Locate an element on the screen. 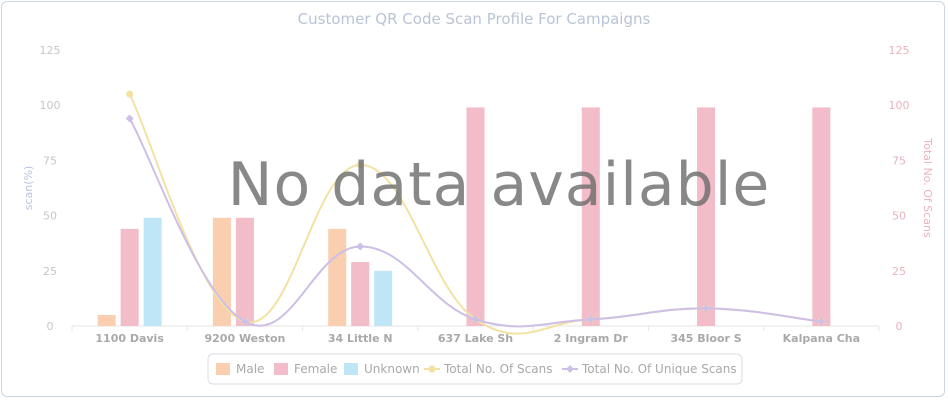  y-axis-right-tick-label: 50 is located at coordinates (899, 216).